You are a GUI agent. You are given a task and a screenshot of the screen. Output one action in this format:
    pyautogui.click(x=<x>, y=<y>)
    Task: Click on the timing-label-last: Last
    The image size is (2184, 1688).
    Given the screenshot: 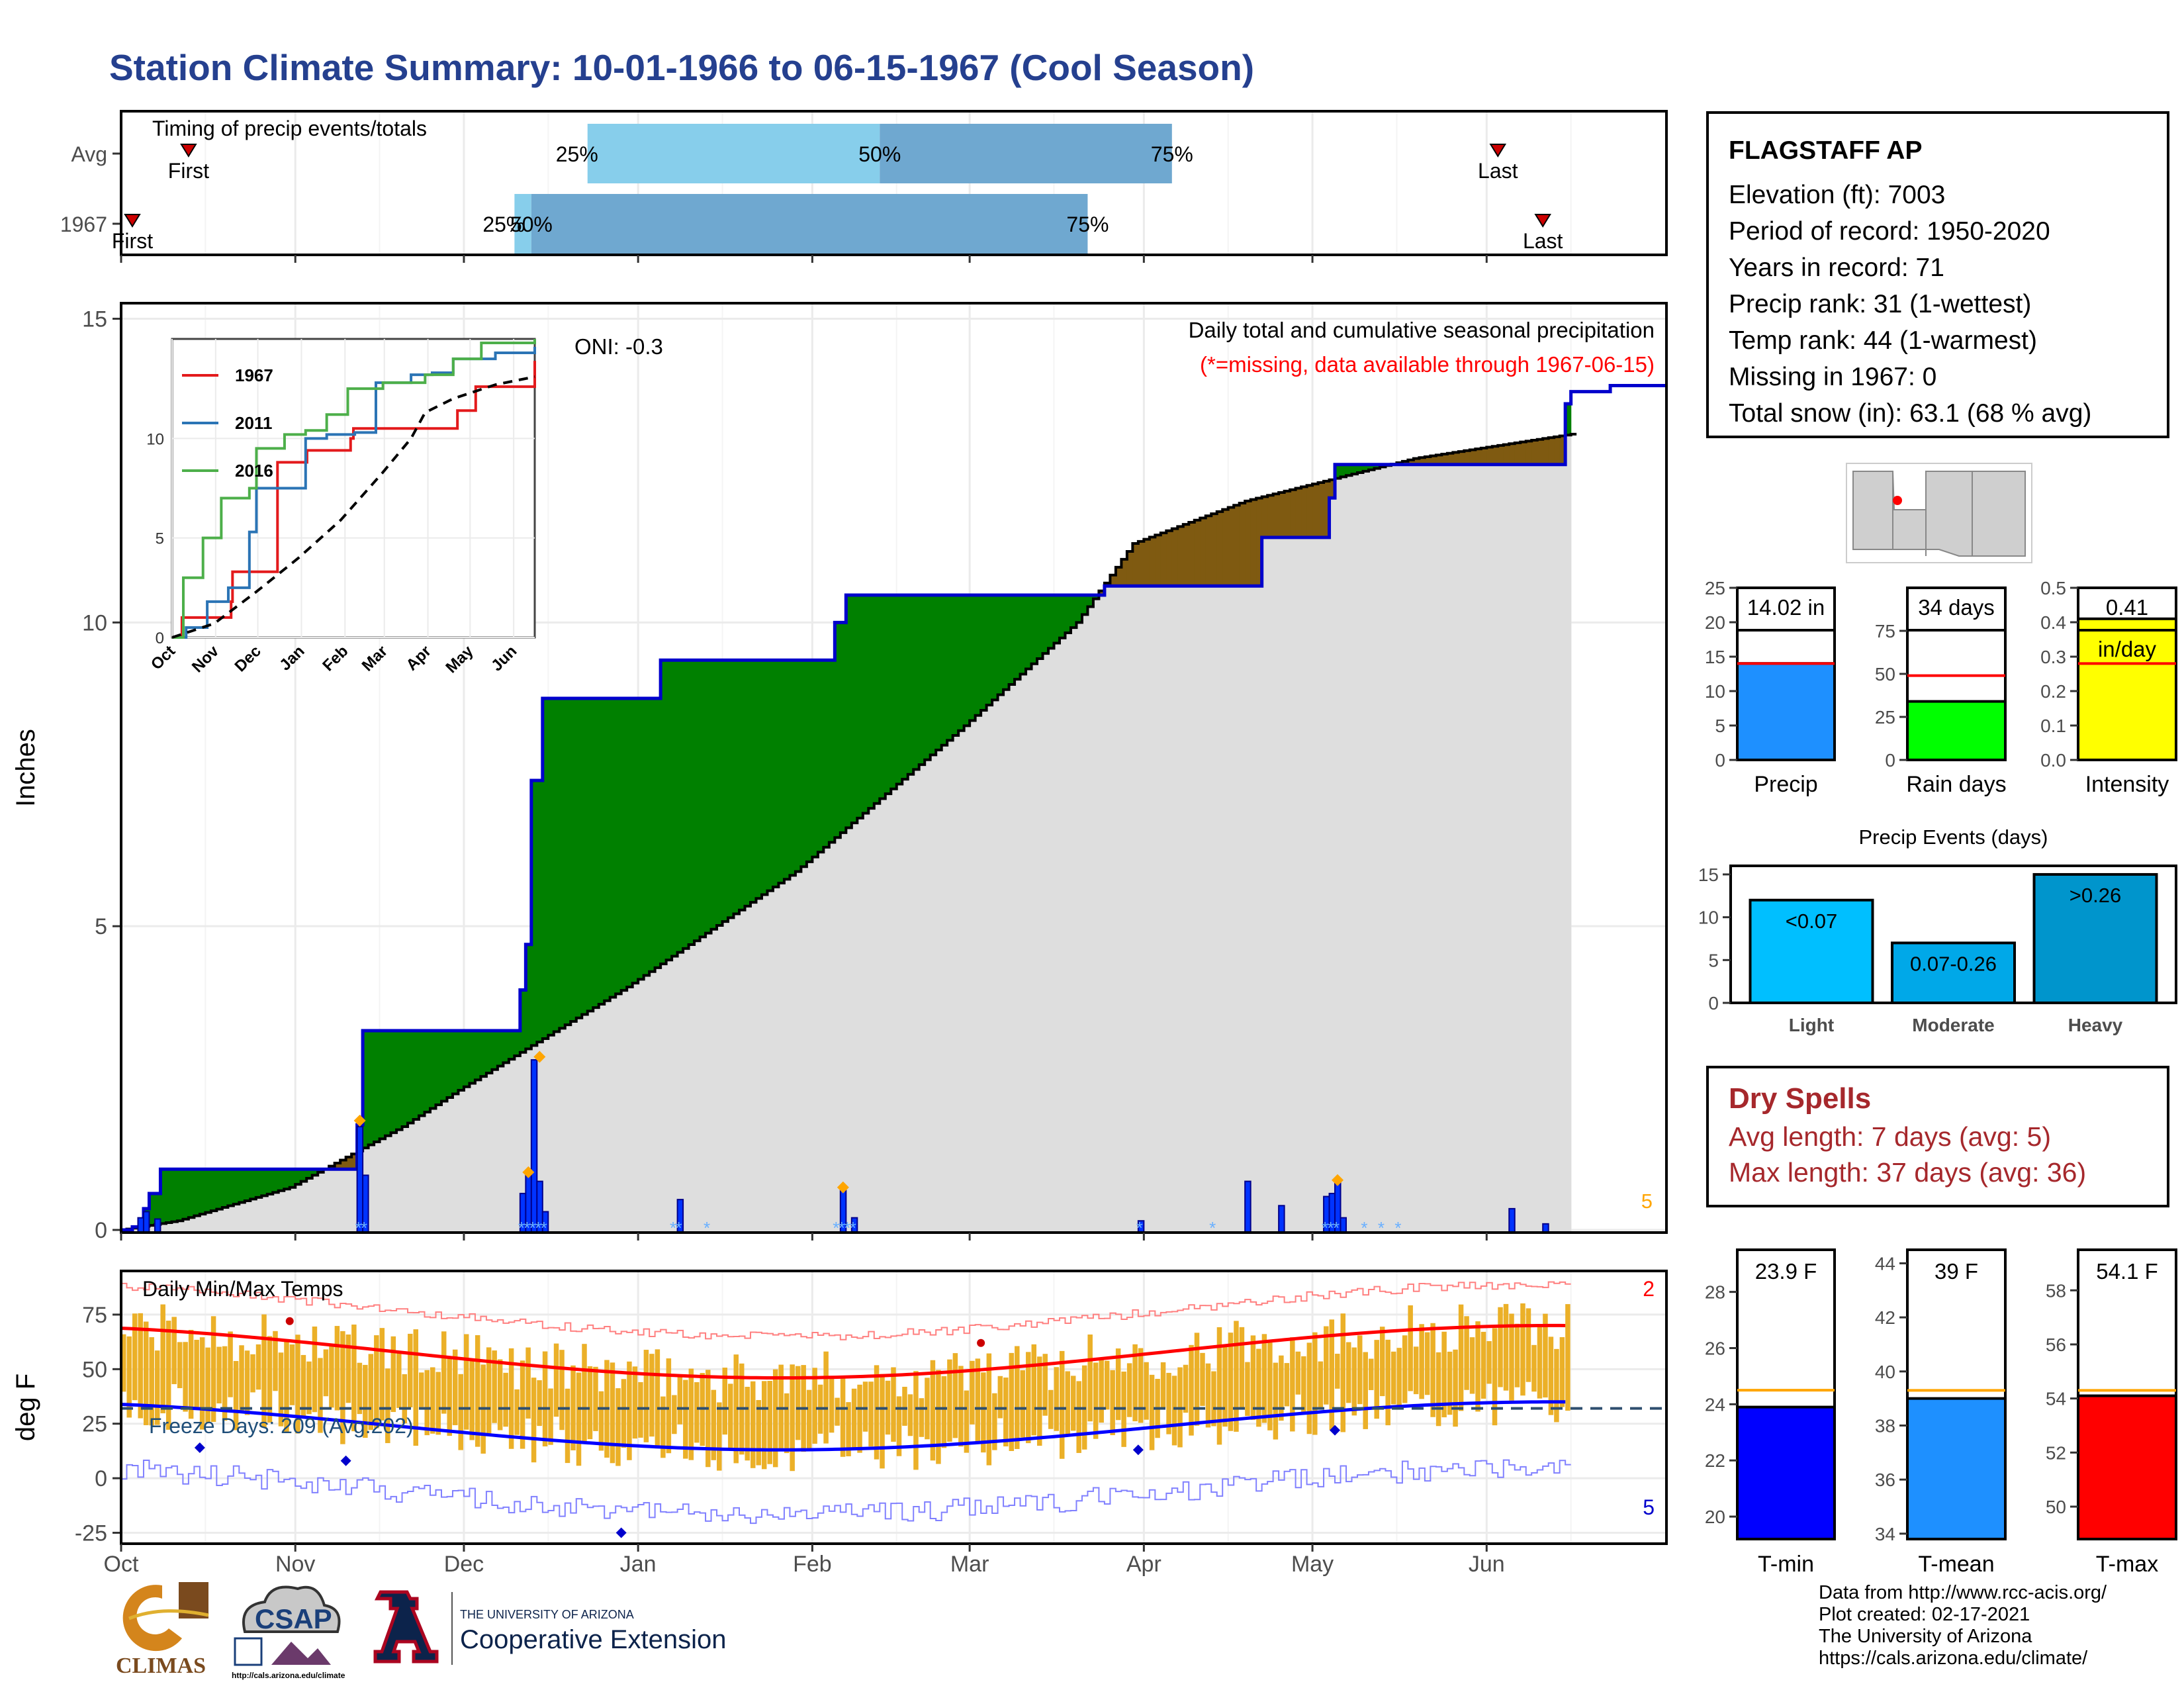 What is the action you would take?
    pyautogui.click(x=1498, y=171)
    